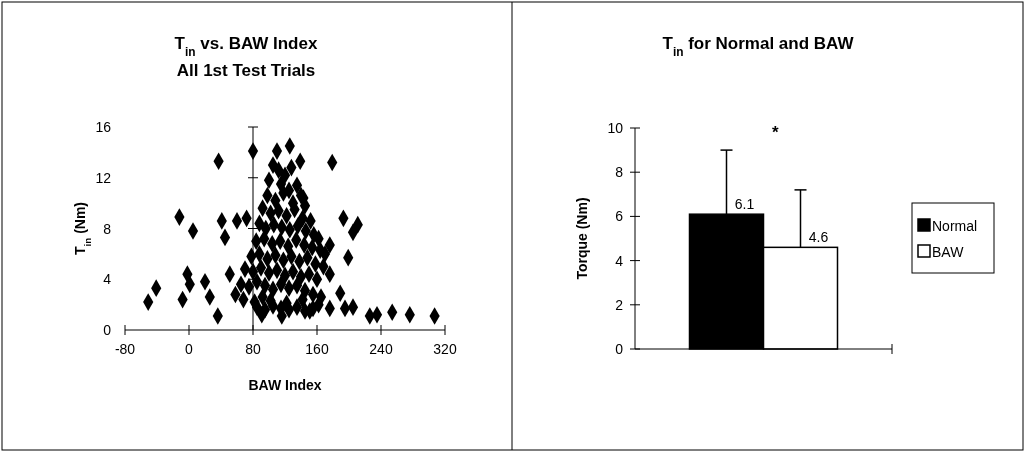  Describe the element at coordinates (103, 127) in the screenshot. I see `y-tick-label: 16` at that location.